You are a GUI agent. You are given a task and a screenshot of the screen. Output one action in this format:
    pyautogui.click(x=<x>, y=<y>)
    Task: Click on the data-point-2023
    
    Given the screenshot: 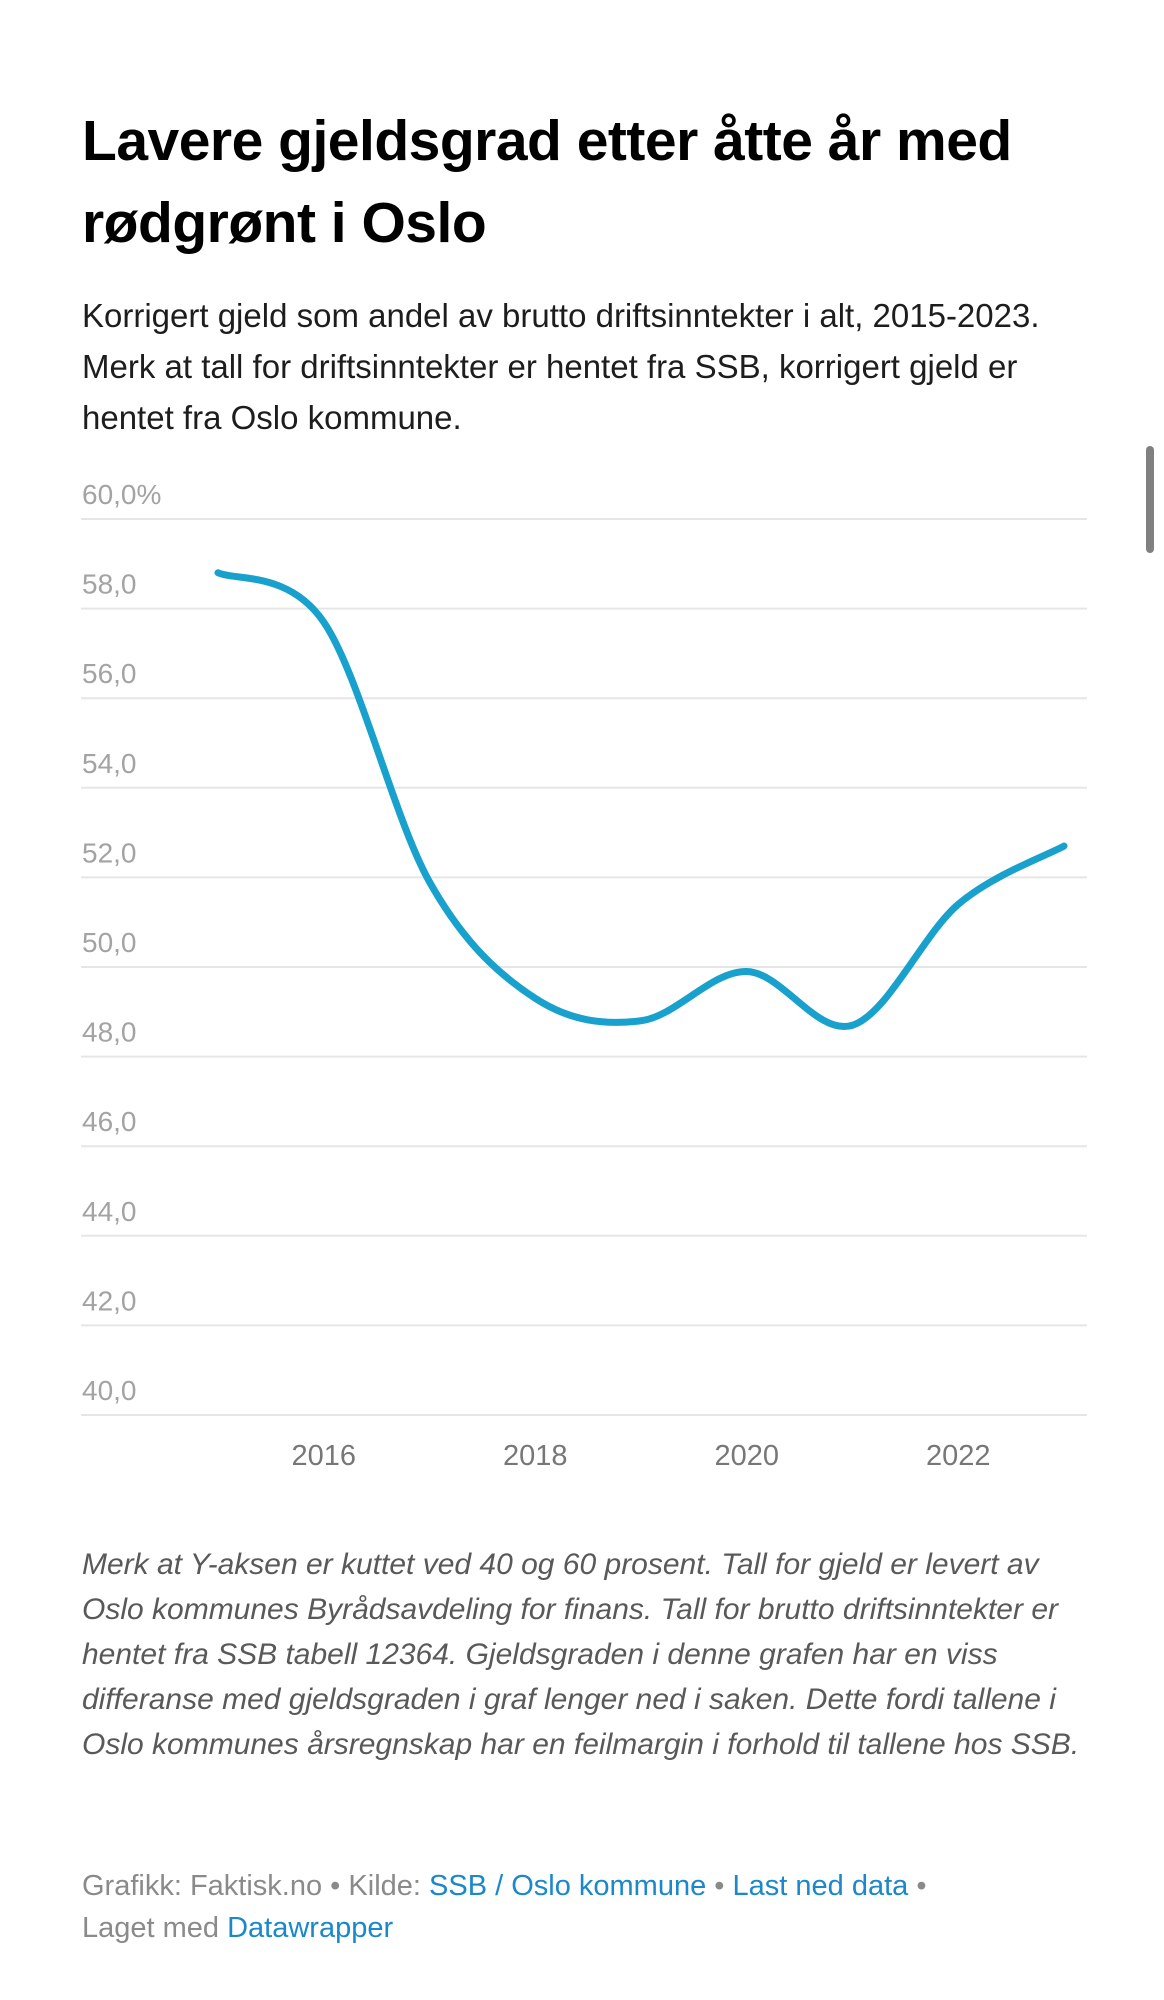 What is the action you would take?
    pyautogui.click(x=1064, y=846)
    